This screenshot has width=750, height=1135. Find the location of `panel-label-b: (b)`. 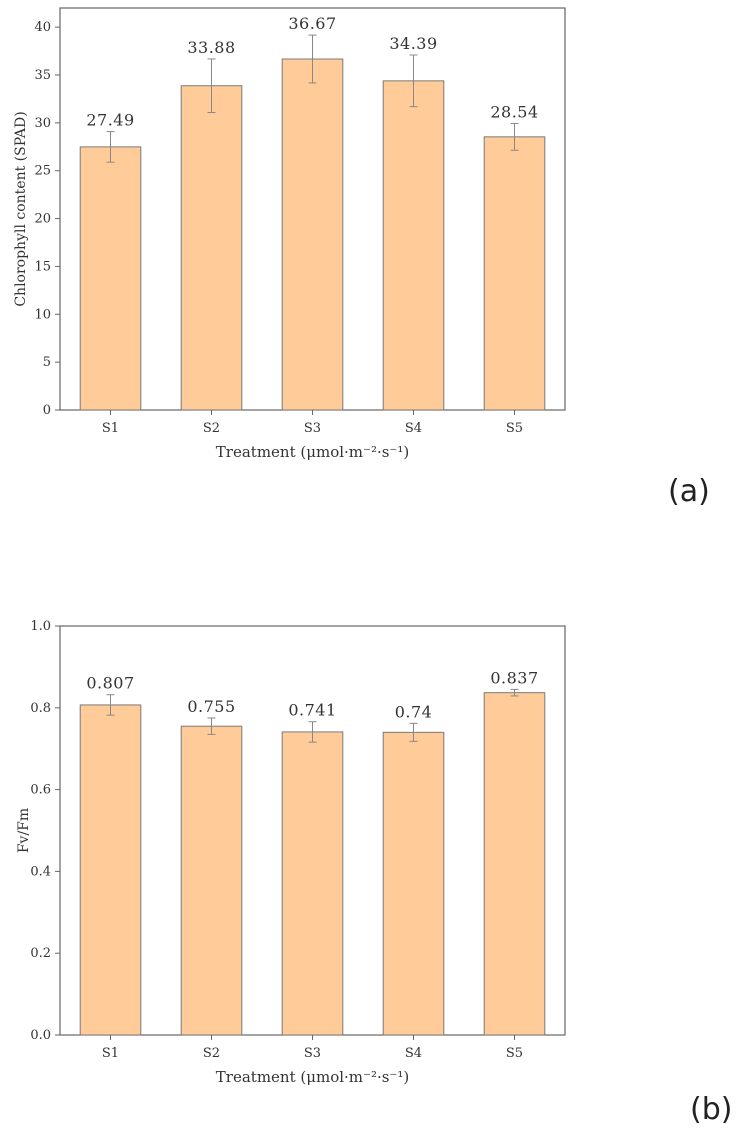

panel-label-b: (b) is located at coordinates (711, 1109).